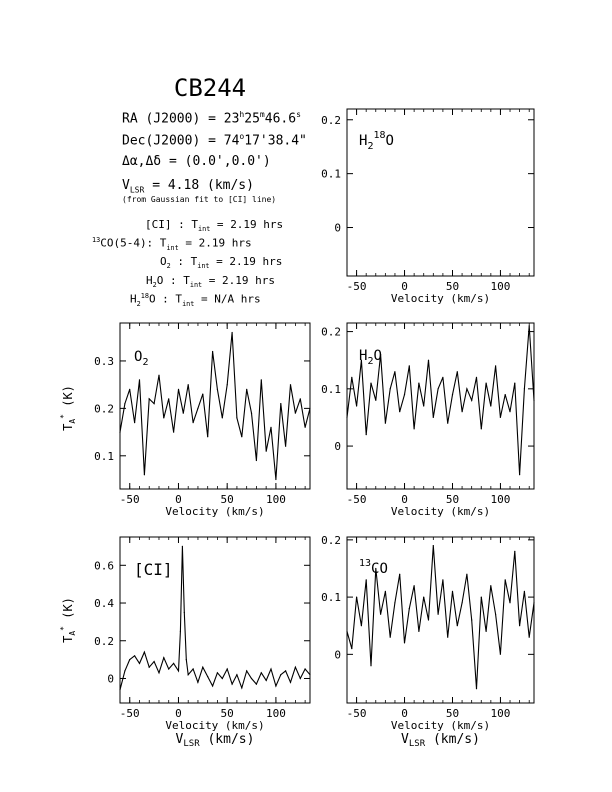 The image size is (612, 792). Describe the element at coordinates (214, 140) in the screenshot. I see `info-dec: Dec(J2000) = 74o17'38.4"` at that location.